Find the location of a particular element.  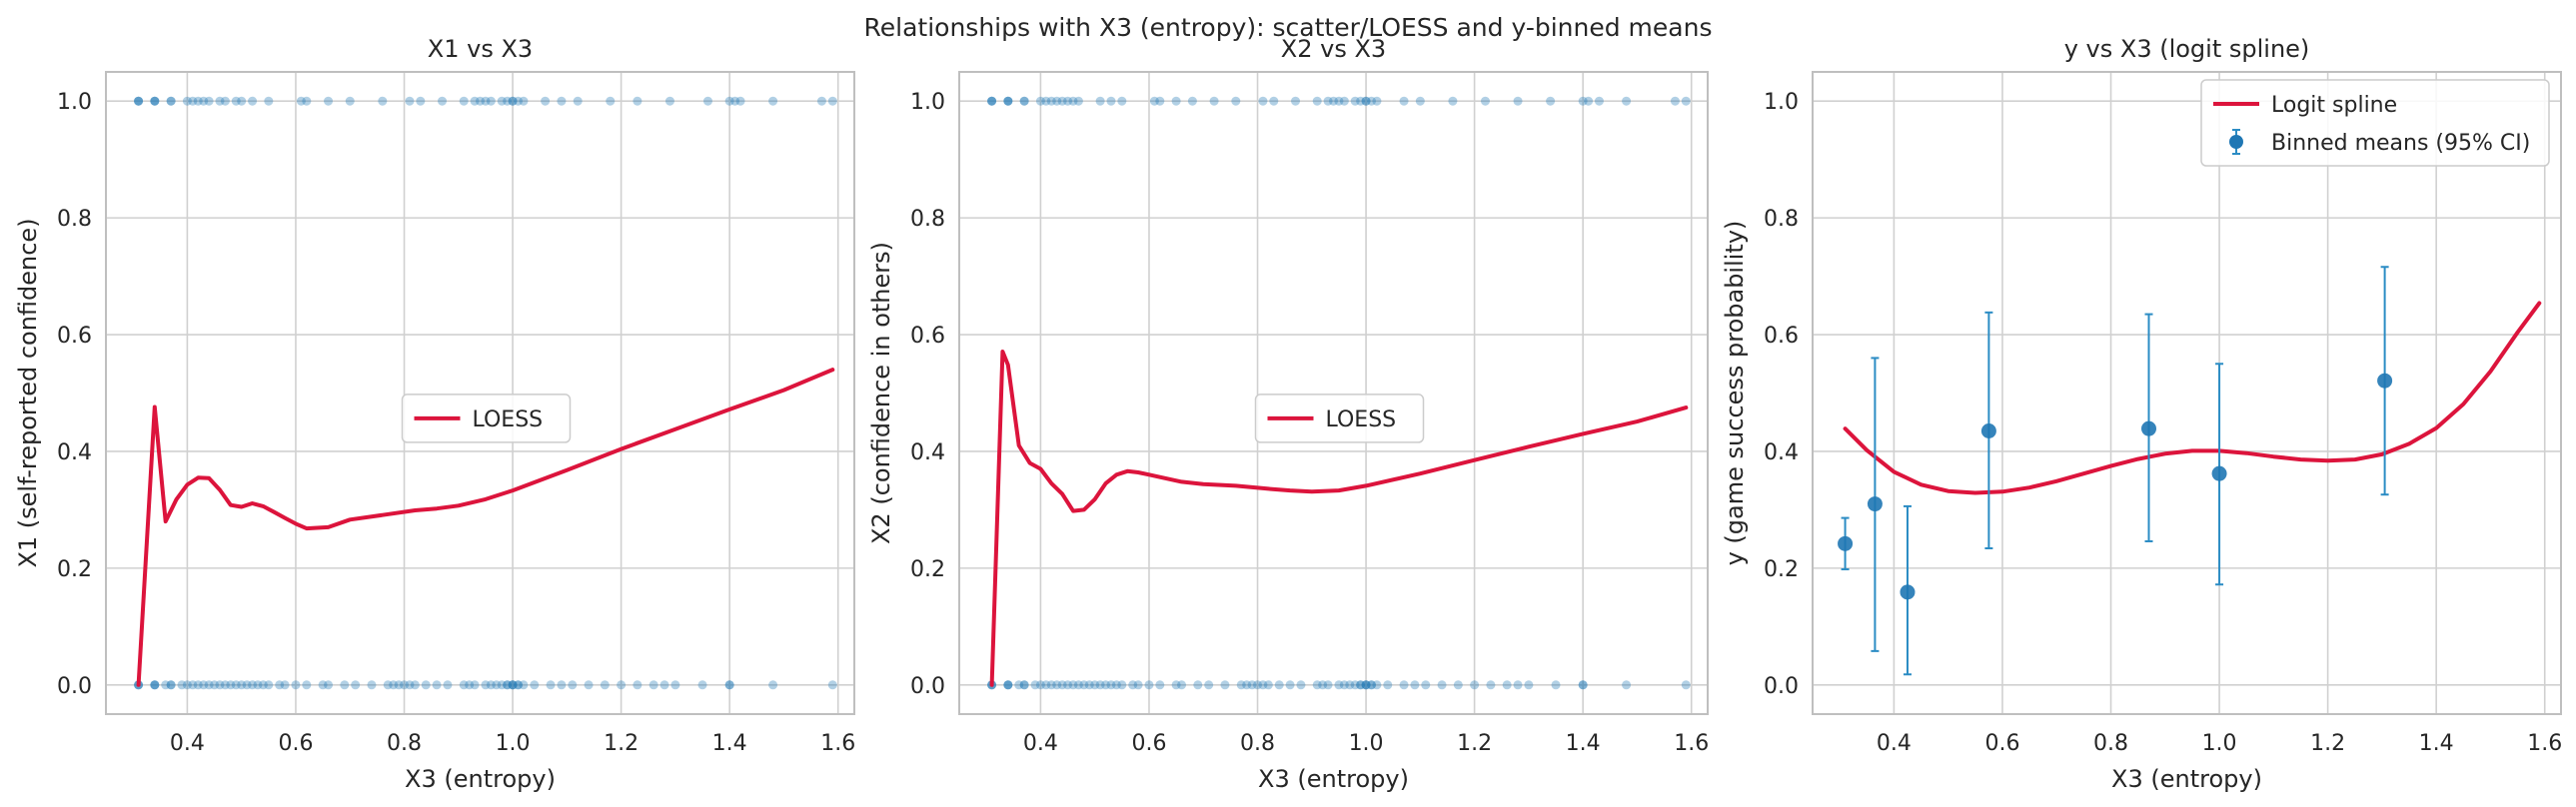

y-tick-label: 0.0 is located at coordinates (927, 686).